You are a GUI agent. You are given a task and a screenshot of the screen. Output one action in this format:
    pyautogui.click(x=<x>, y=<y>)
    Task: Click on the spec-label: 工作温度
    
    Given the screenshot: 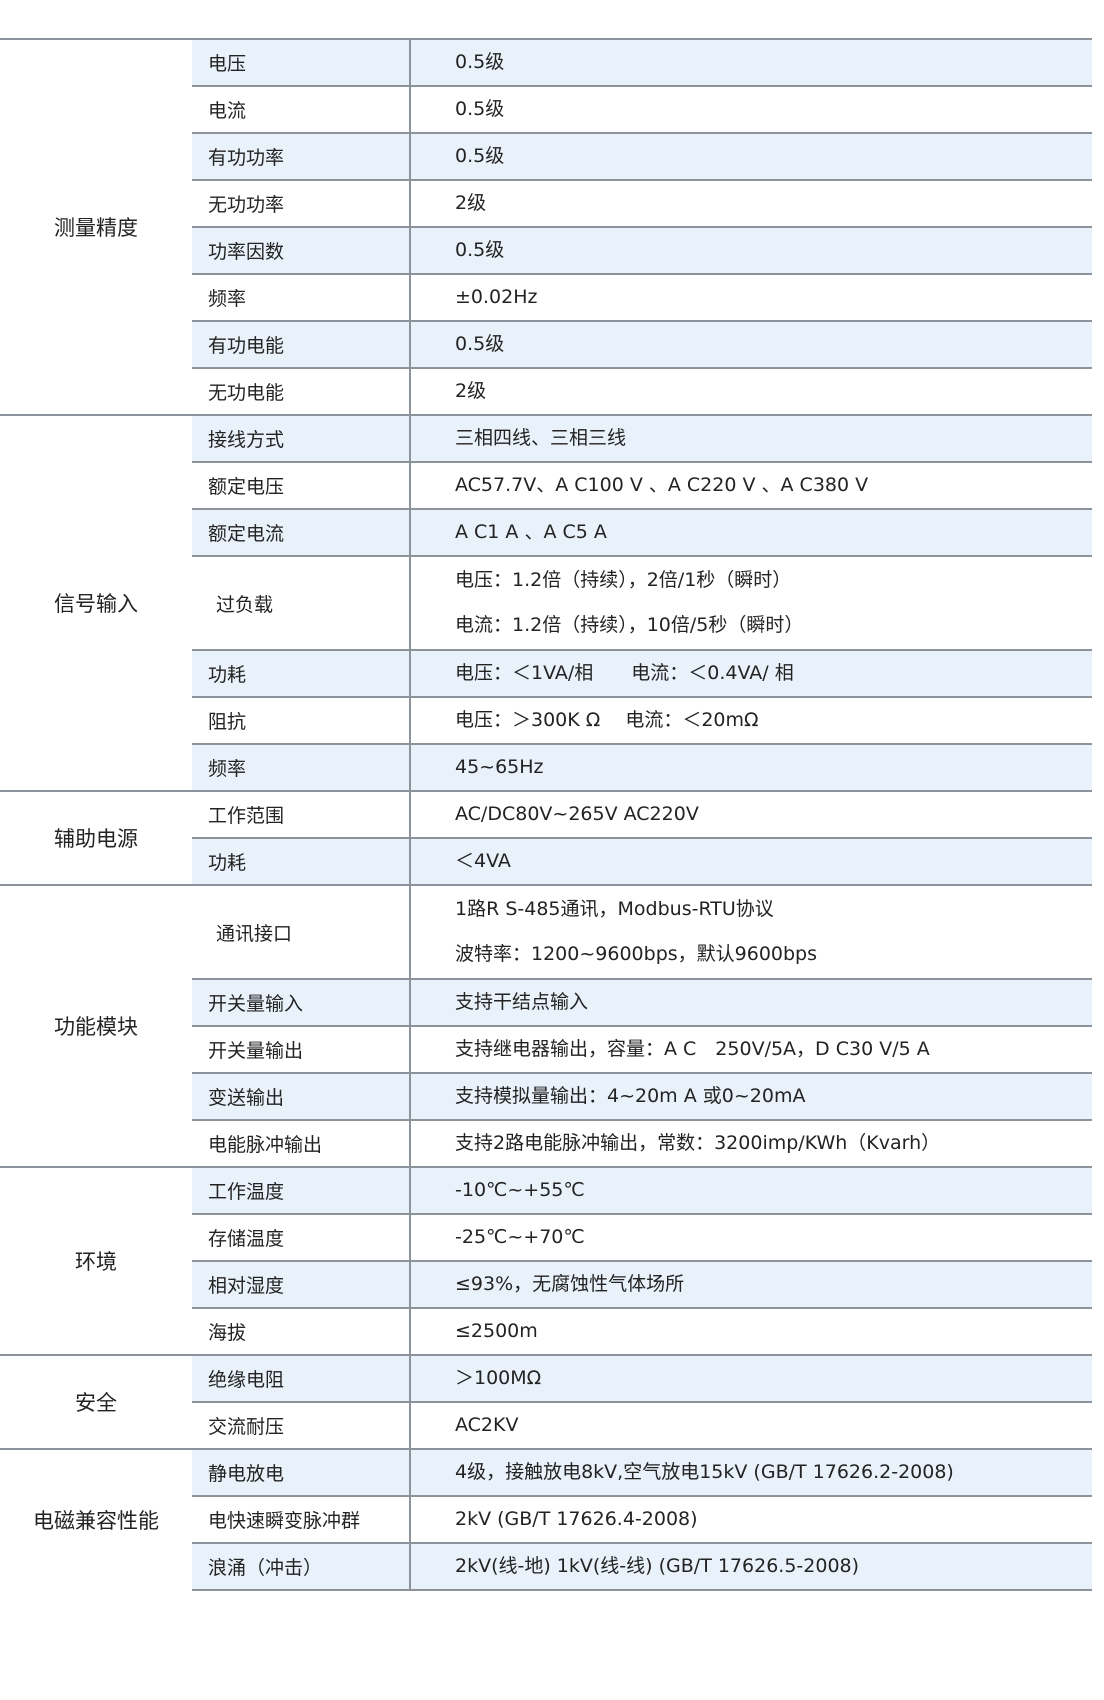 What is the action you would take?
    pyautogui.click(x=301, y=1190)
    